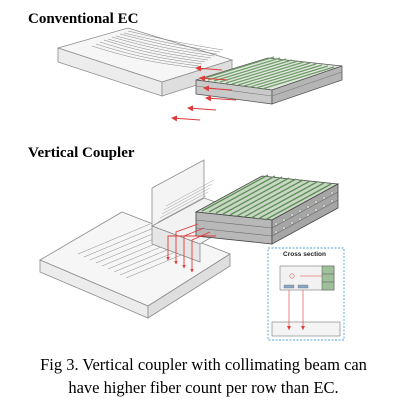 Image resolution: width=407 pixels, height=404 pixels. What do you see at coordinates (204, 93) in the screenshot?
I see `conventional-arrows` at bounding box center [204, 93].